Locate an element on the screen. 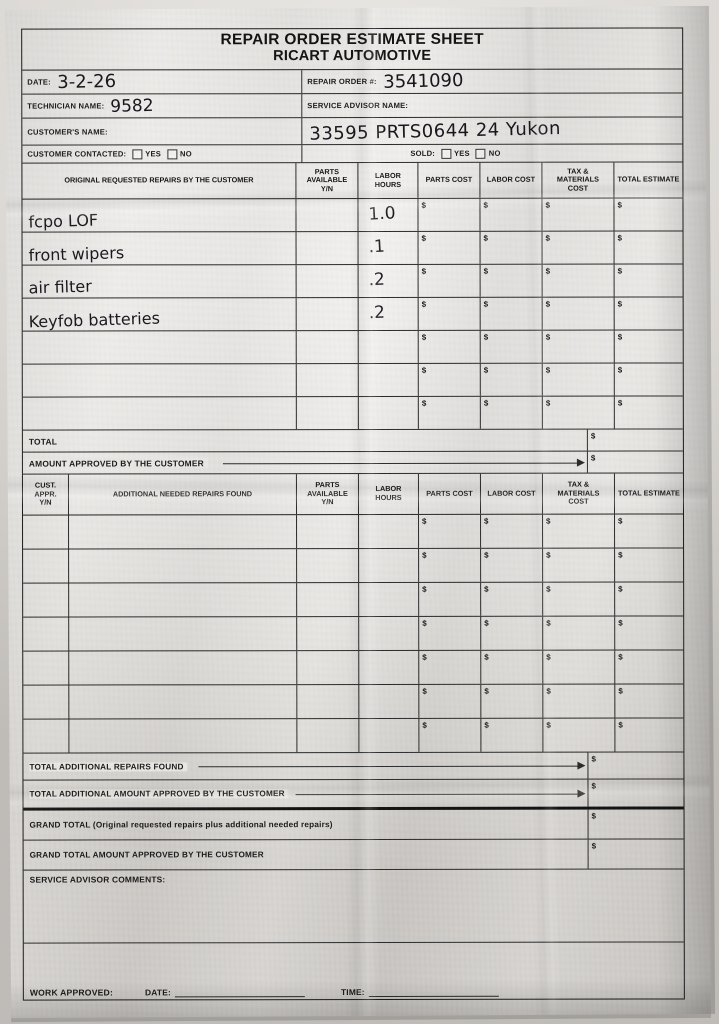 This screenshot has width=719, height=1024. cell-description: air filter is located at coordinates (159, 281).